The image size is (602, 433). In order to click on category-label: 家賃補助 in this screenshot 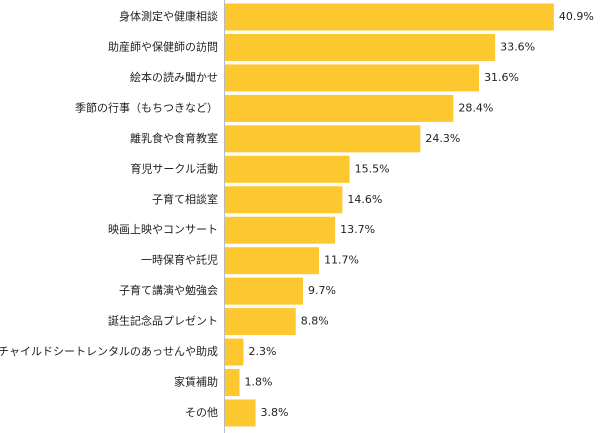, I will do `click(196, 382)`.